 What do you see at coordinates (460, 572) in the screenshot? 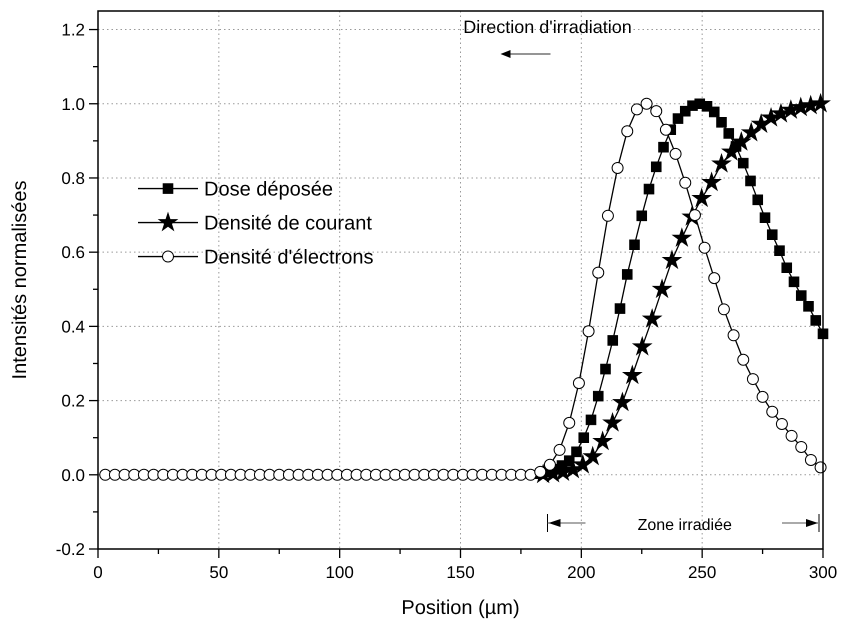
I see `x-tick-label: 150` at bounding box center [460, 572].